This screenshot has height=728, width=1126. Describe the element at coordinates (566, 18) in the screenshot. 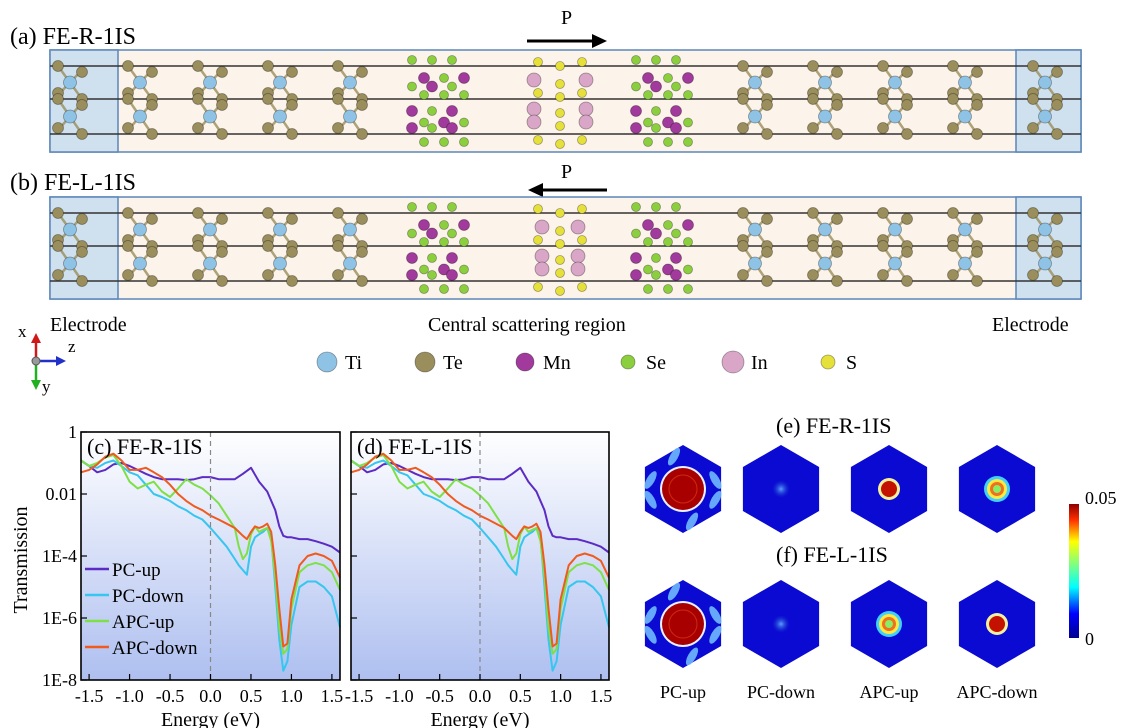

I see `panel-a-p-label: P` at that location.